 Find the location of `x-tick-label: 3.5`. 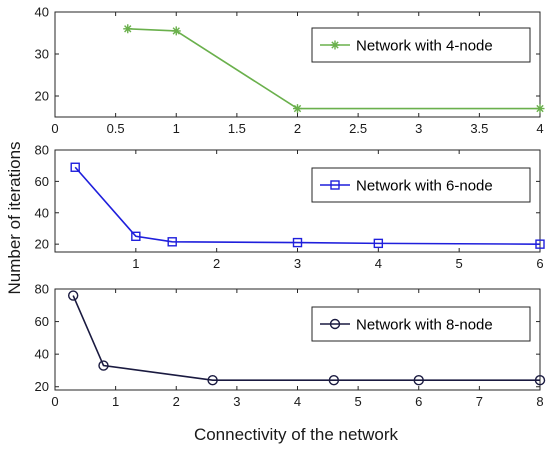

x-tick-label: 3.5 is located at coordinates (479, 128).